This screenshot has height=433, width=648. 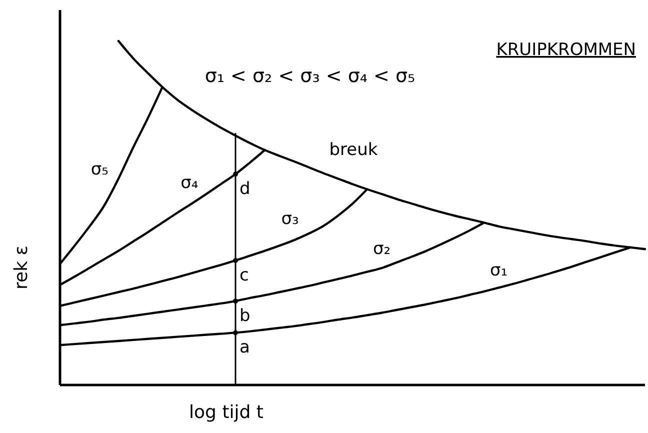 What do you see at coordinates (244, 275) in the screenshot?
I see `annotation: c` at bounding box center [244, 275].